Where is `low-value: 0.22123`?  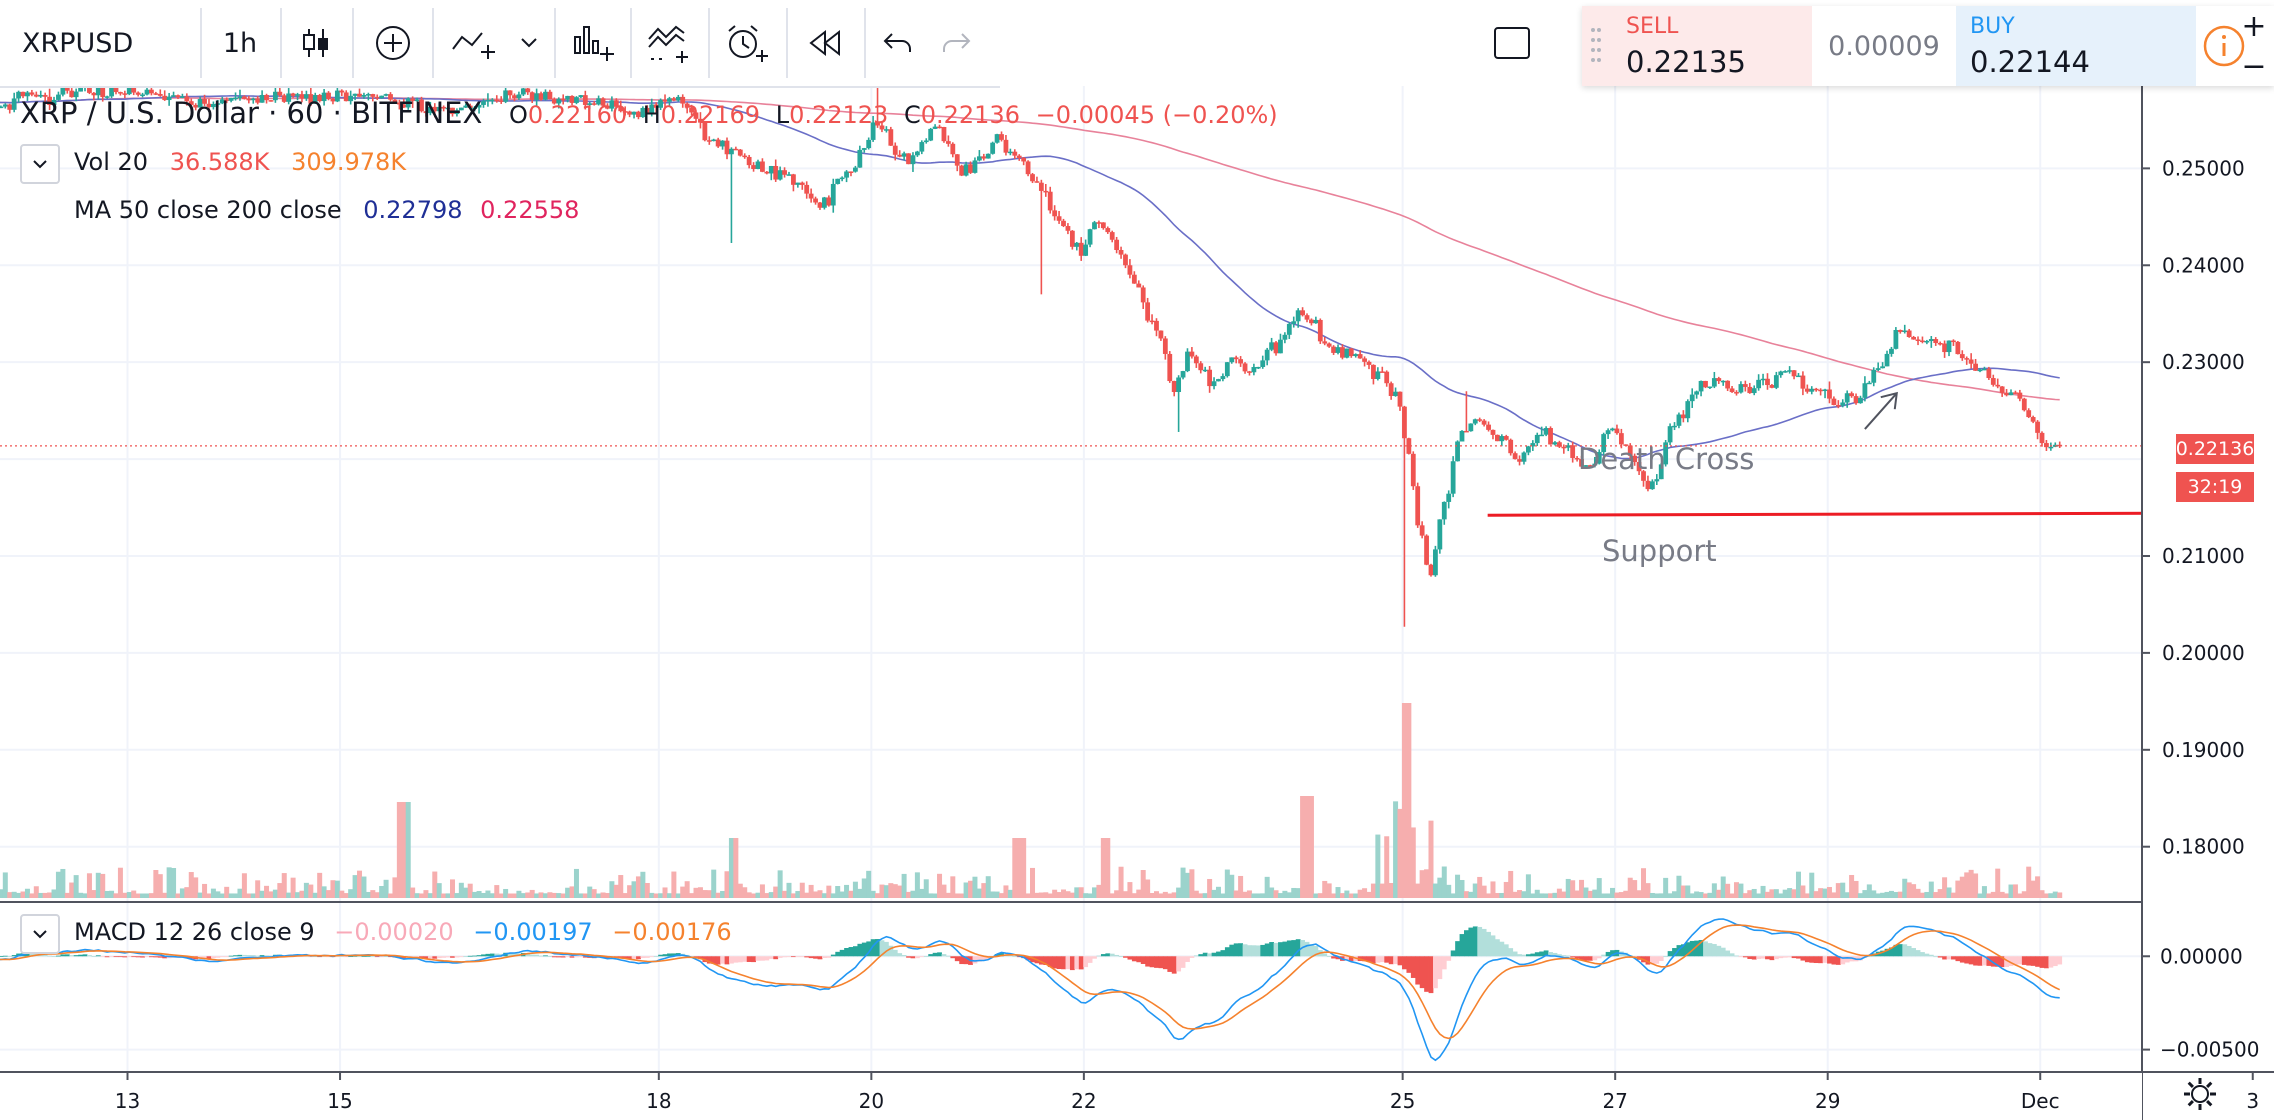
low-value: 0.22123 is located at coordinates (839, 115).